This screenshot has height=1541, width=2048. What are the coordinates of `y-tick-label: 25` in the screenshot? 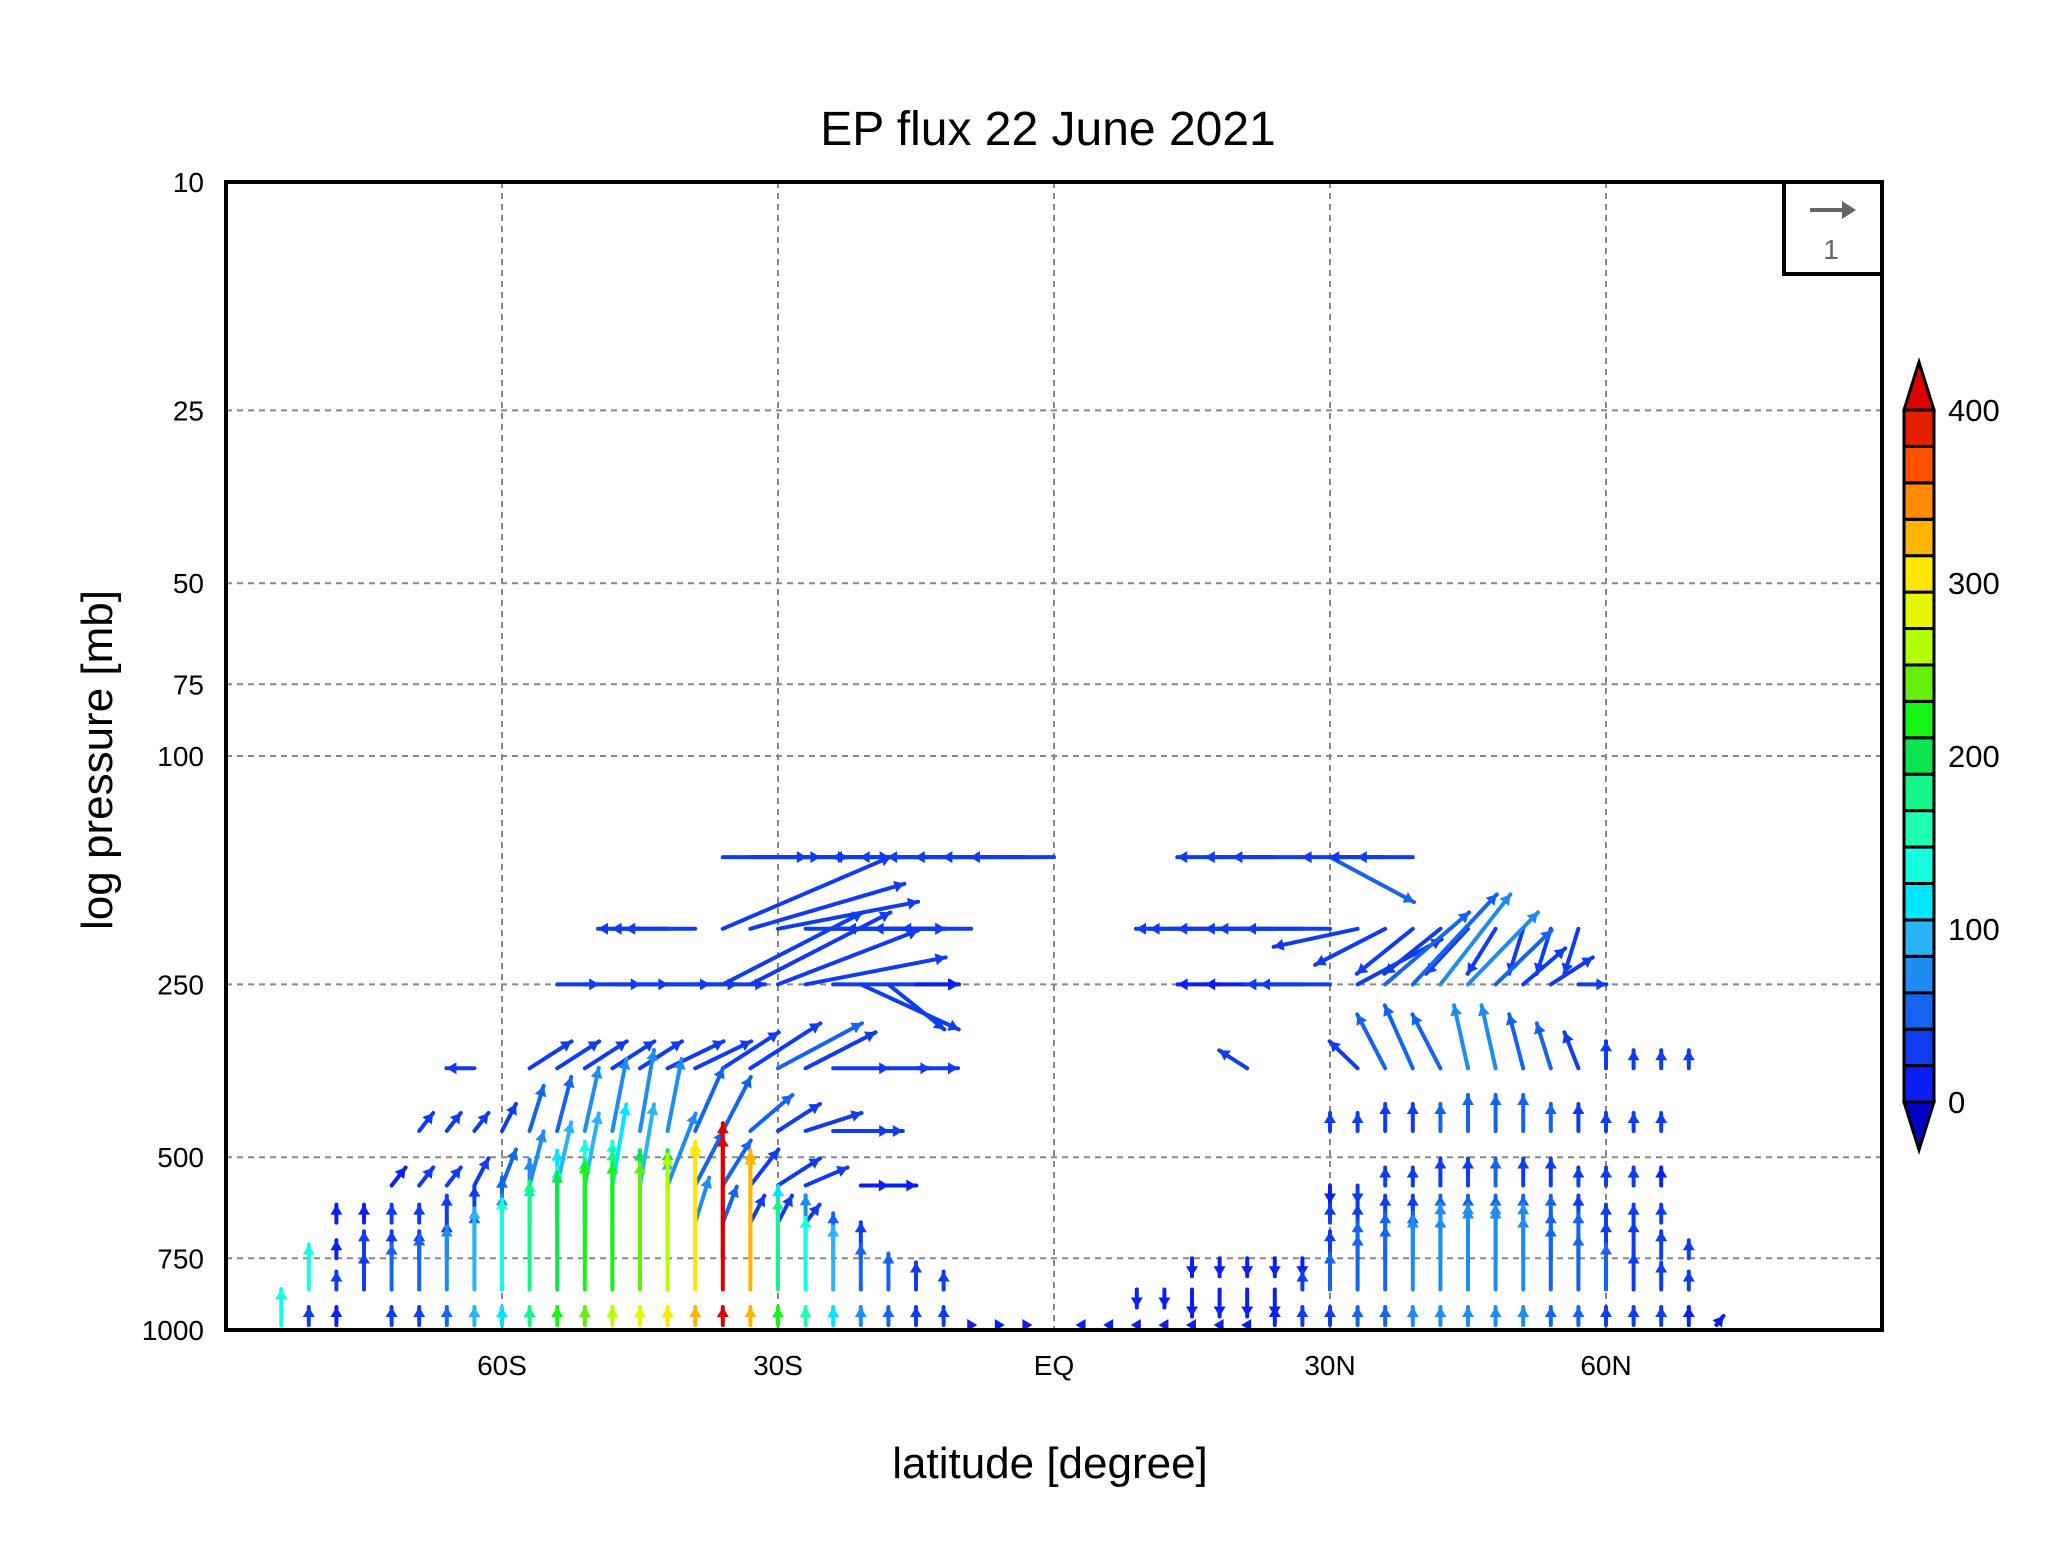 It's located at (188, 410).